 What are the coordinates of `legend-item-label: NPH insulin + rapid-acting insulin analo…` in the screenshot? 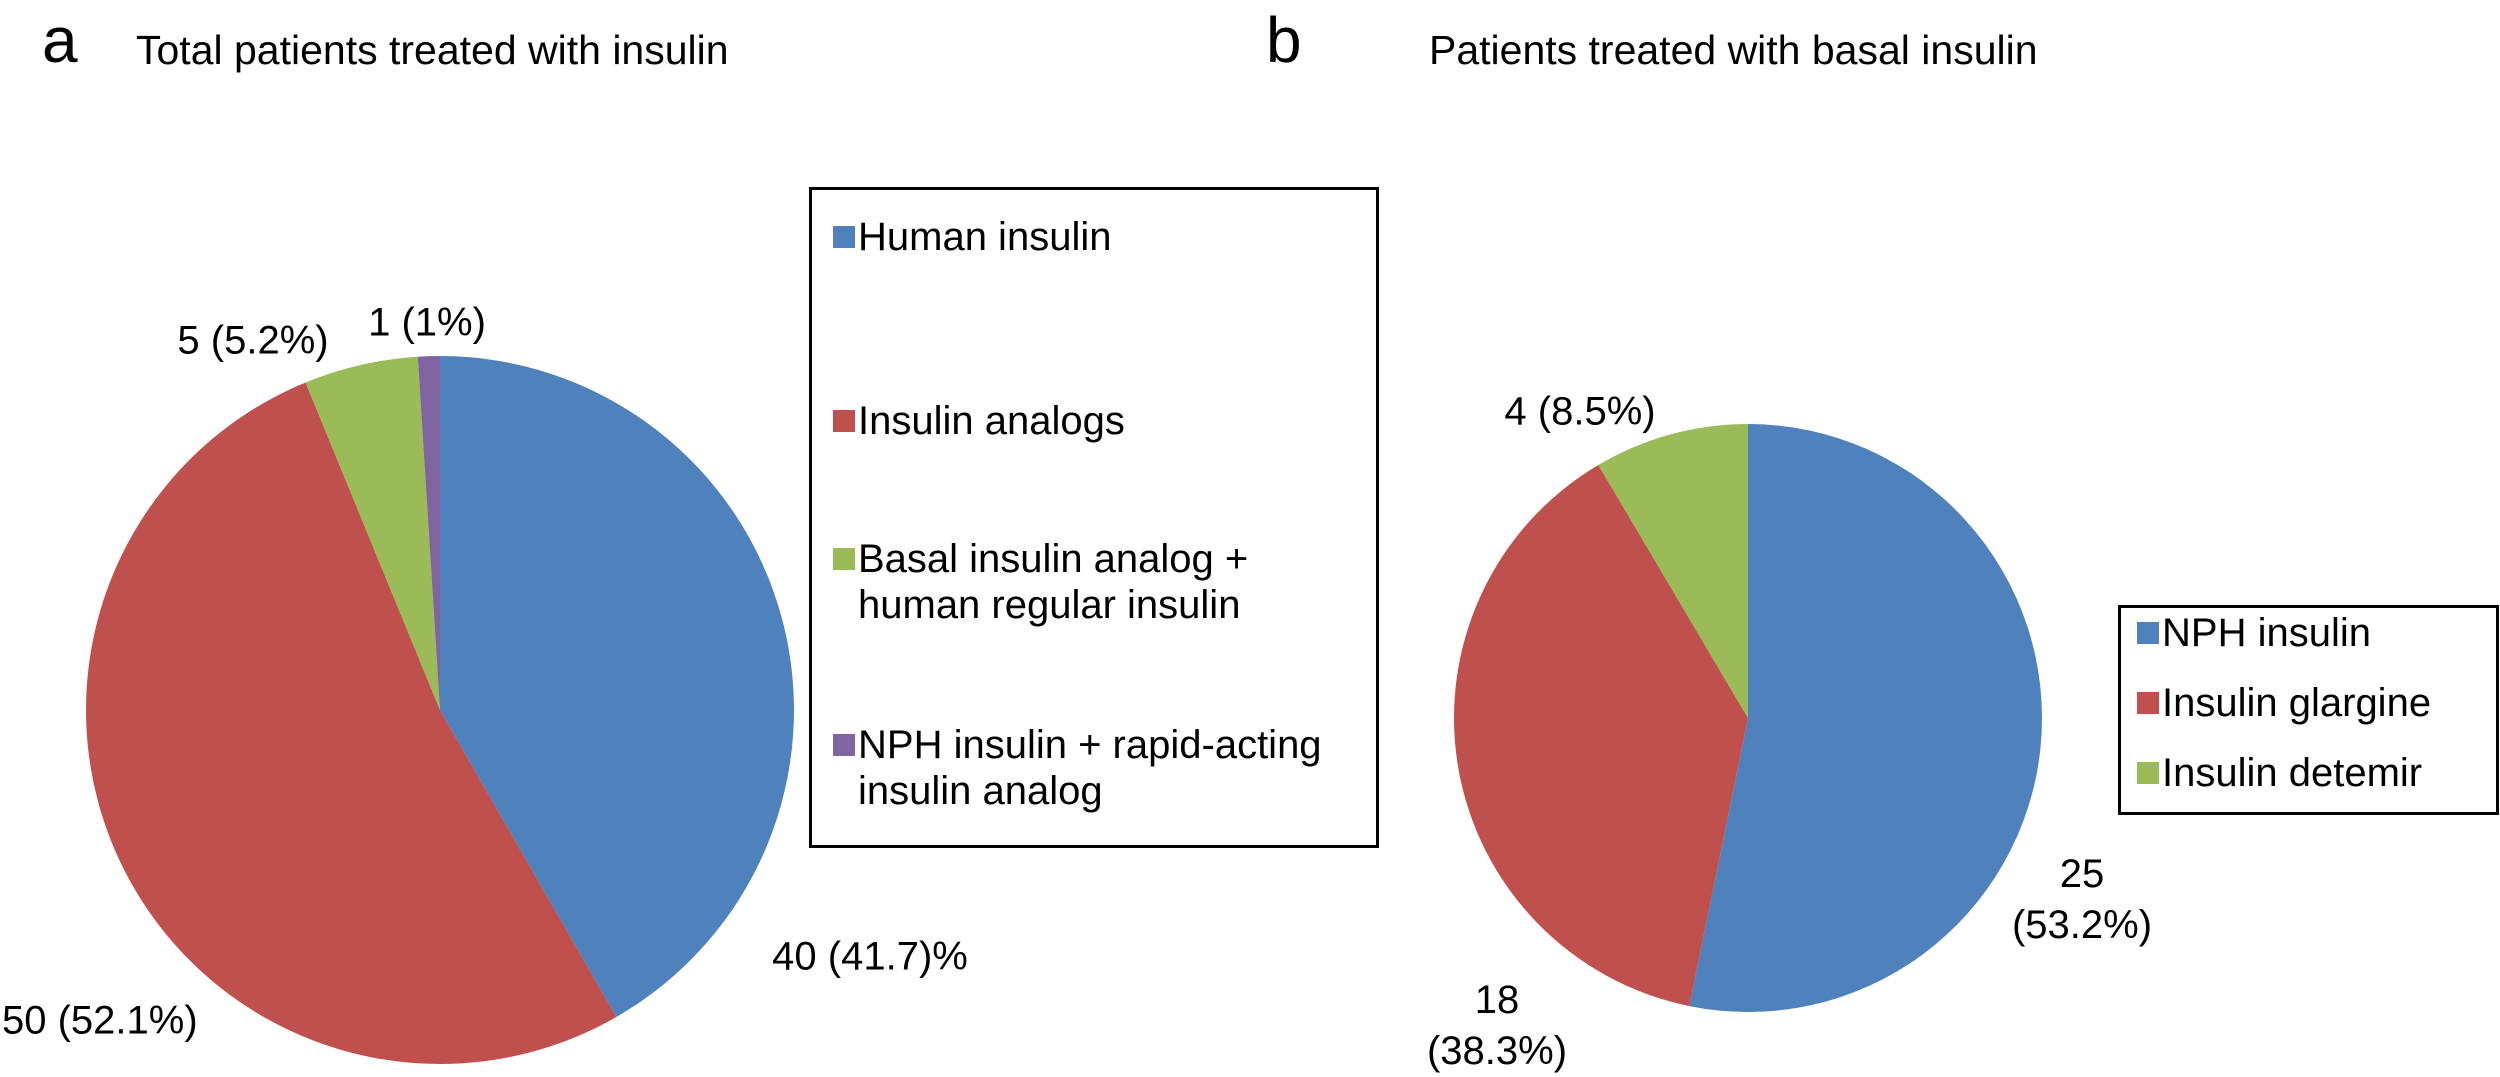 It's located at (1090, 768).